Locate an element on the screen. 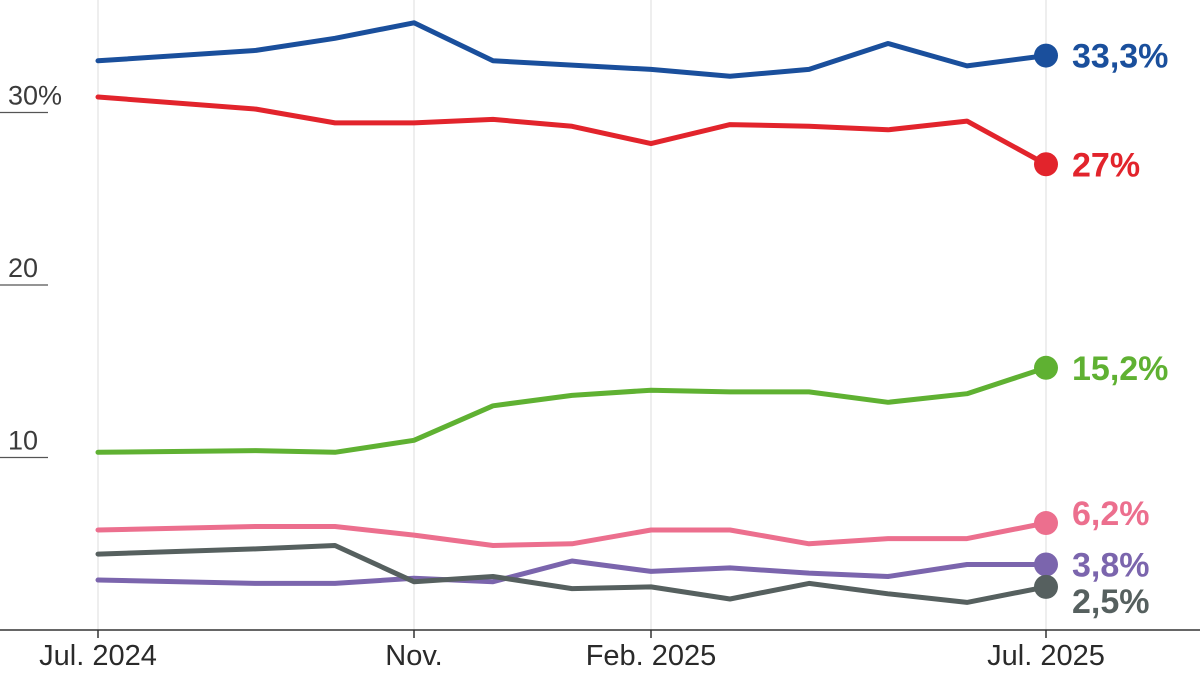 The width and height of the screenshot is (1200, 675). series-end-label: 15,2% is located at coordinates (1120, 369).